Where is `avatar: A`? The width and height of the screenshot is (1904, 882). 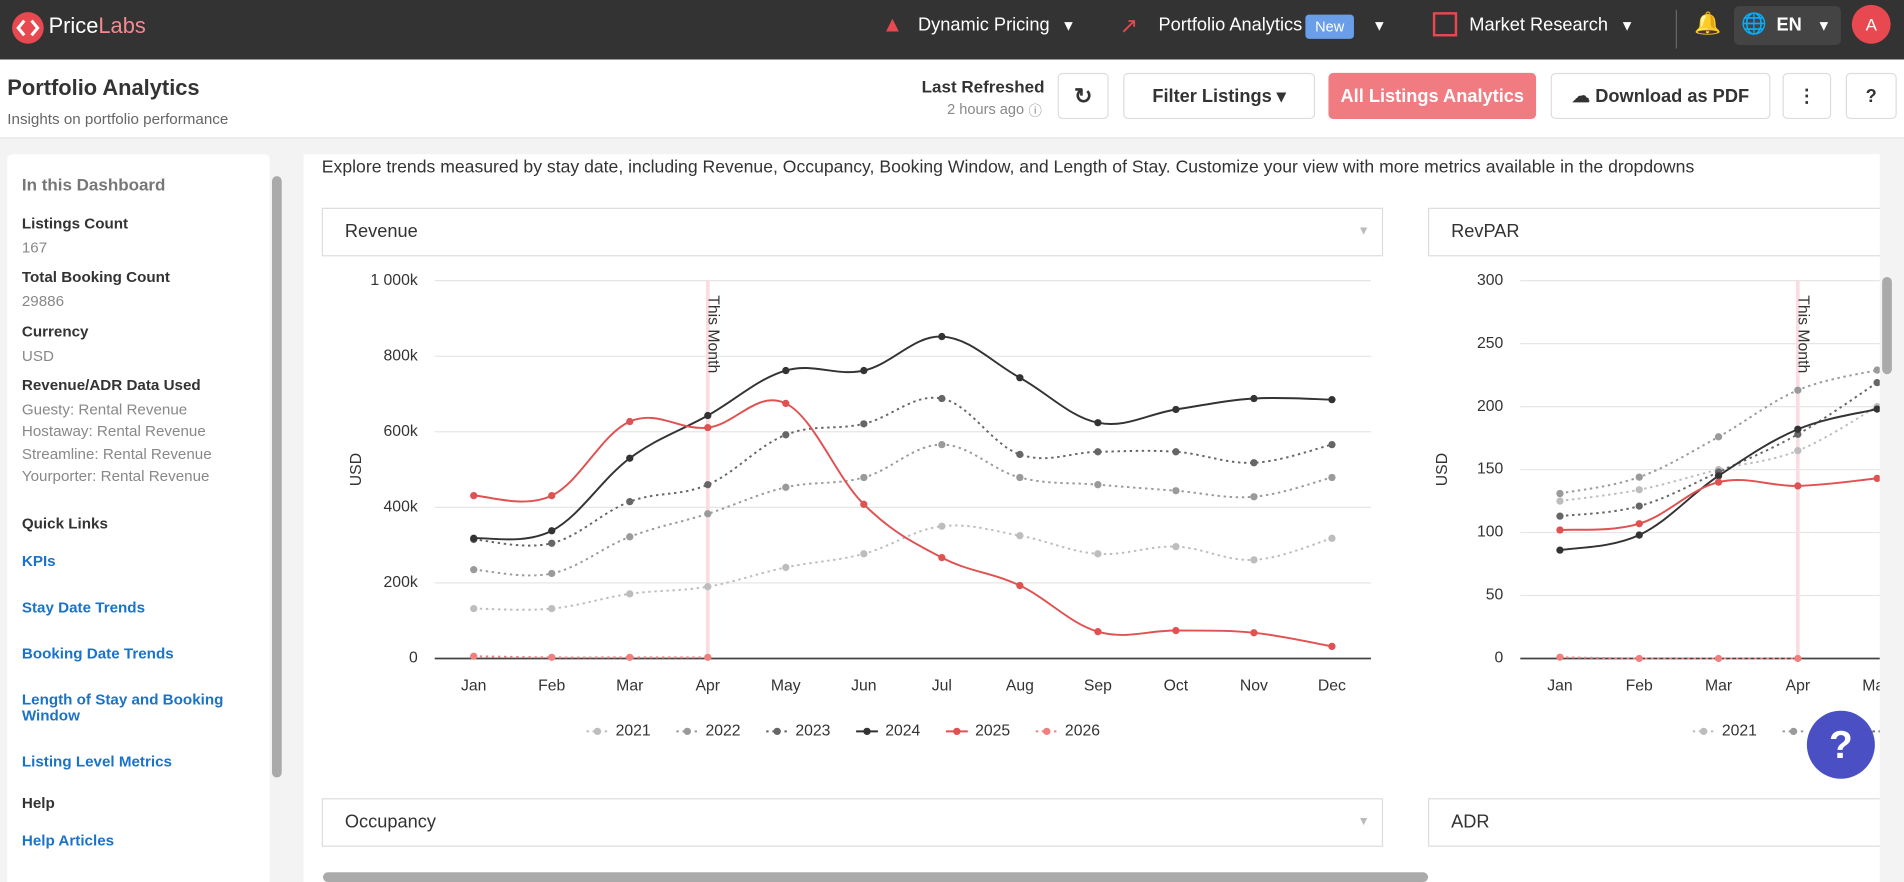
avatar: A is located at coordinates (1871, 24).